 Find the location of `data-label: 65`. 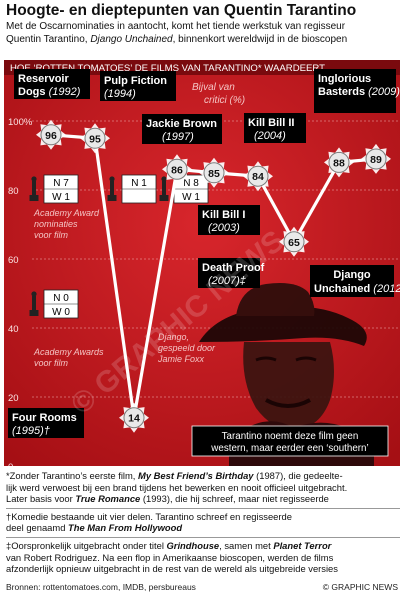

data-label: 65 is located at coordinates (294, 243).